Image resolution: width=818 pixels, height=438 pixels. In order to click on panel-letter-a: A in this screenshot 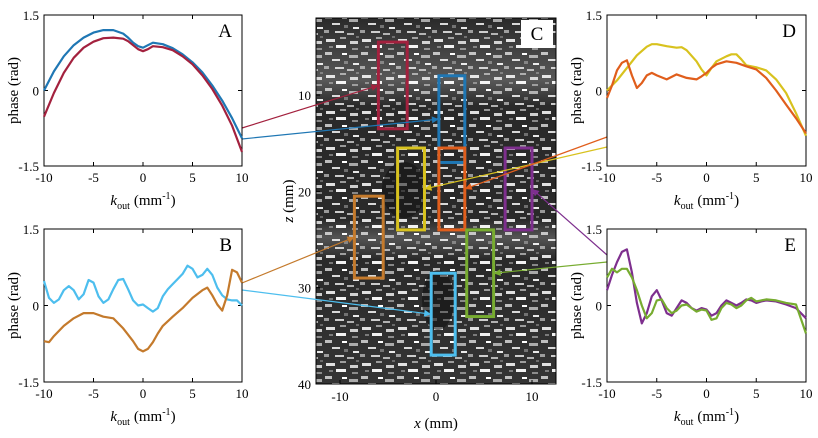, I will do `click(225, 31)`.